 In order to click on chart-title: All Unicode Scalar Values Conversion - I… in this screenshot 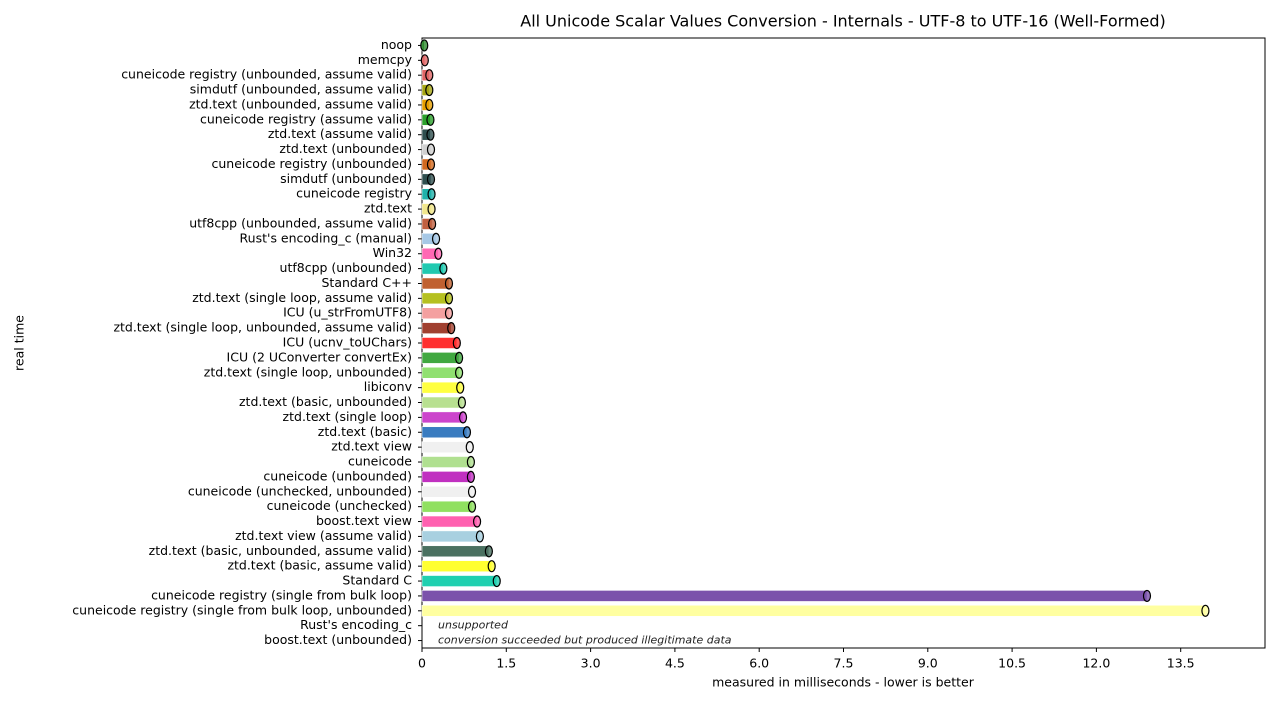, I will do `click(842, 21)`.